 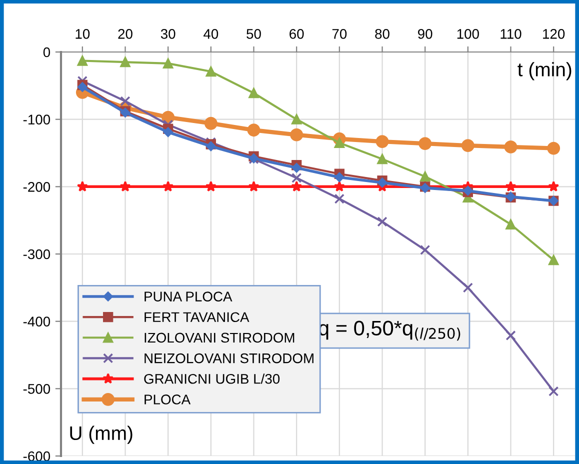 I want to click on legend-label: IZOLOVANI STIRODOM, so click(x=219, y=337).